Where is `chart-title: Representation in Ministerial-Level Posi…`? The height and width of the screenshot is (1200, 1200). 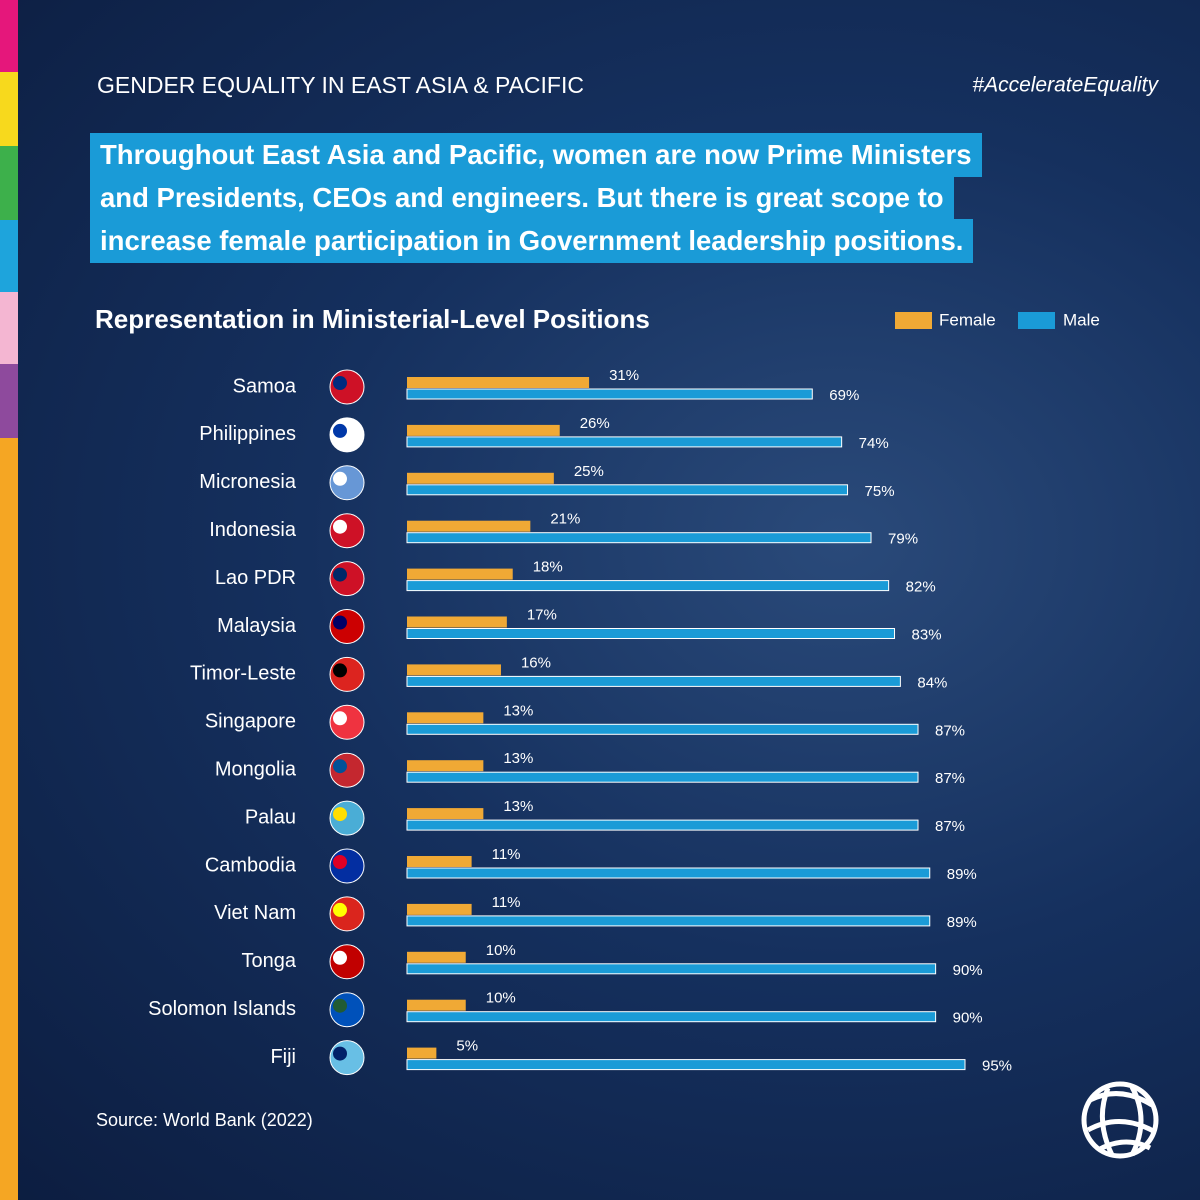 chart-title: Representation in Ministerial-Level Posi… is located at coordinates (372, 319).